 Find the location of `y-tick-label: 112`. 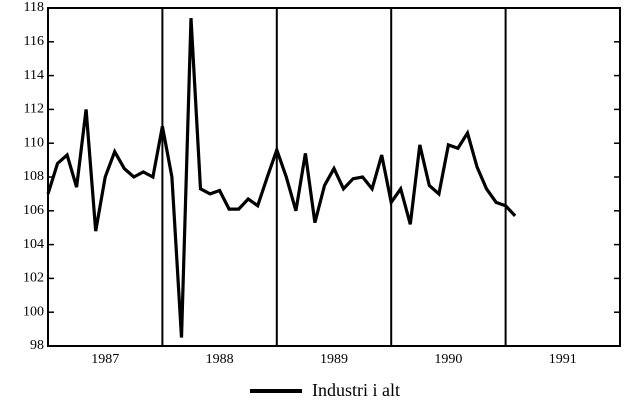

y-tick-label: 112 is located at coordinates (34, 109).